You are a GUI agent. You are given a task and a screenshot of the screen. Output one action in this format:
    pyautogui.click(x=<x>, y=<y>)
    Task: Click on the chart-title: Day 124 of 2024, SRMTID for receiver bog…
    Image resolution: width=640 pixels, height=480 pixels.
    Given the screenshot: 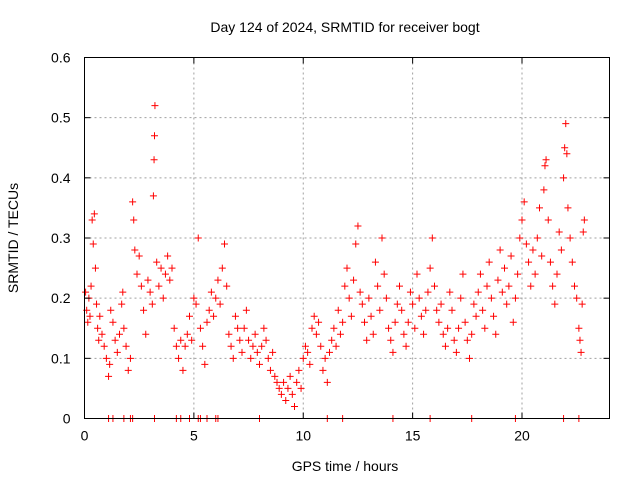 What is the action you would take?
    pyautogui.click(x=344, y=27)
    